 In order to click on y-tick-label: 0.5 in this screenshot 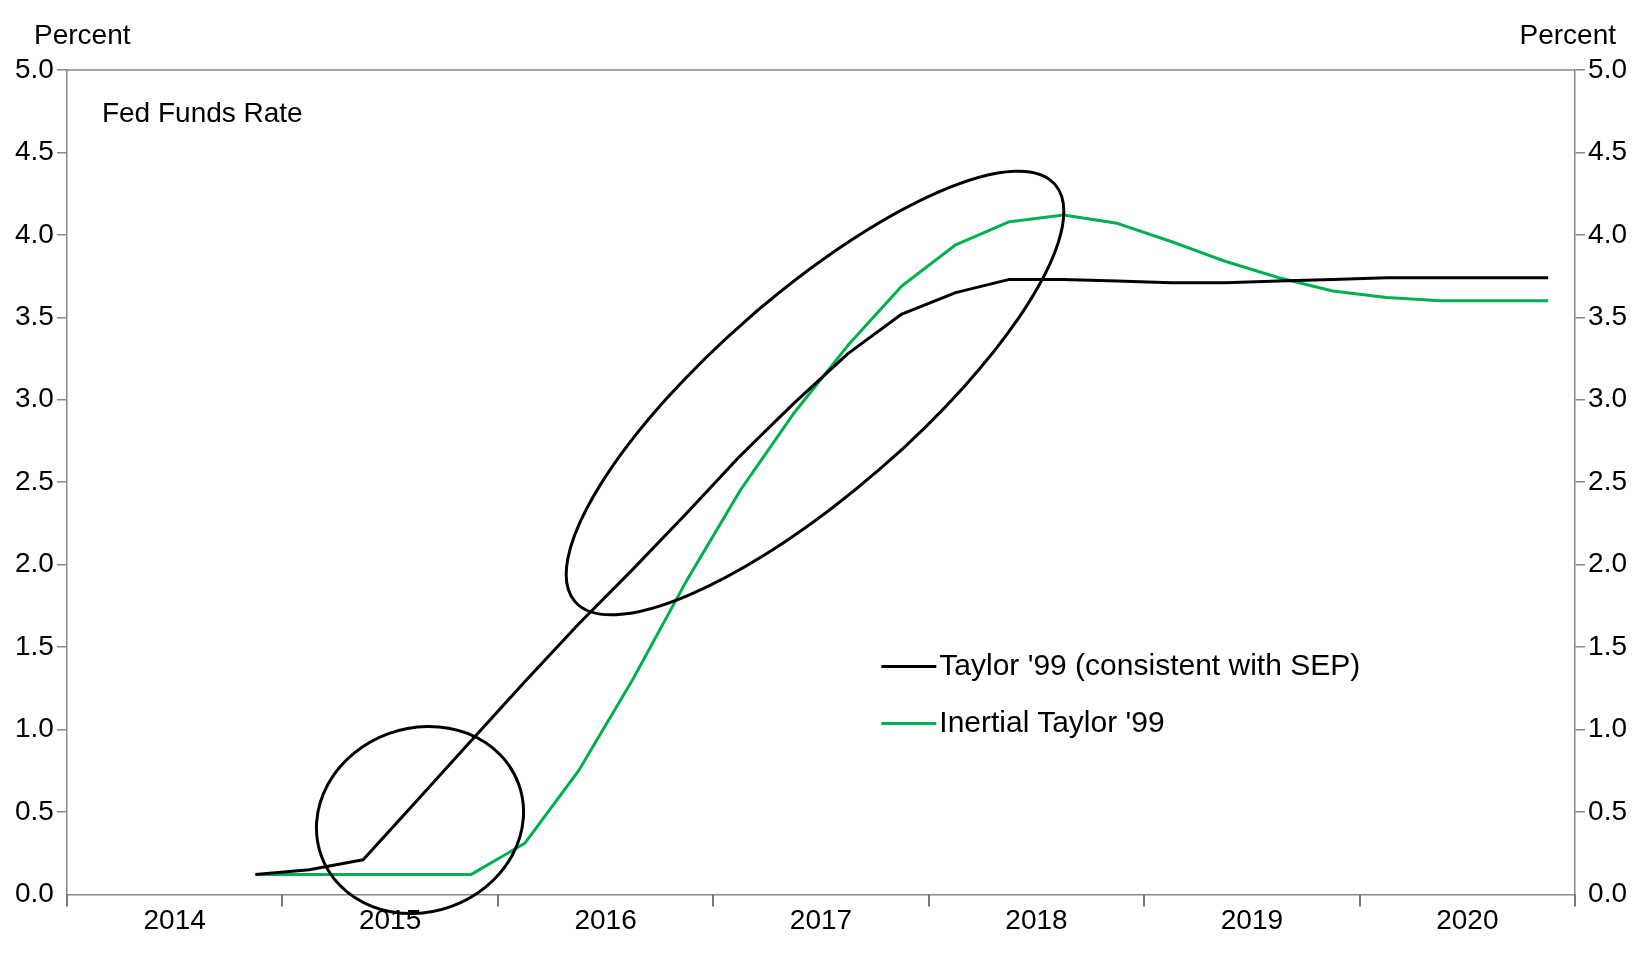, I will do `click(34, 810)`.